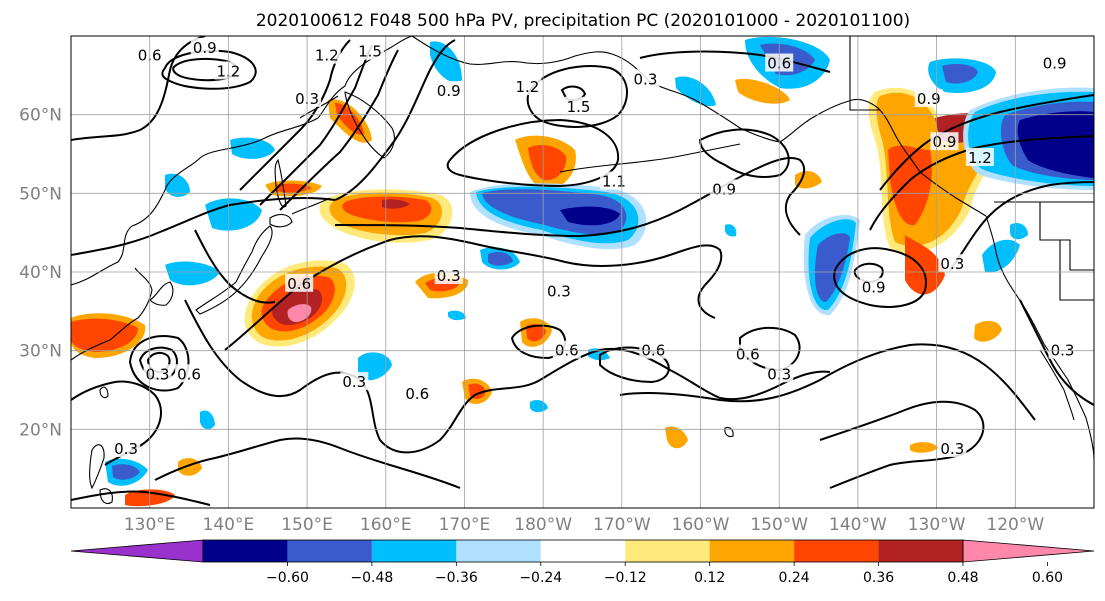  What do you see at coordinates (622, 525) in the screenshot?
I see `lon-tick-label: 170°W` at bounding box center [622, 525].